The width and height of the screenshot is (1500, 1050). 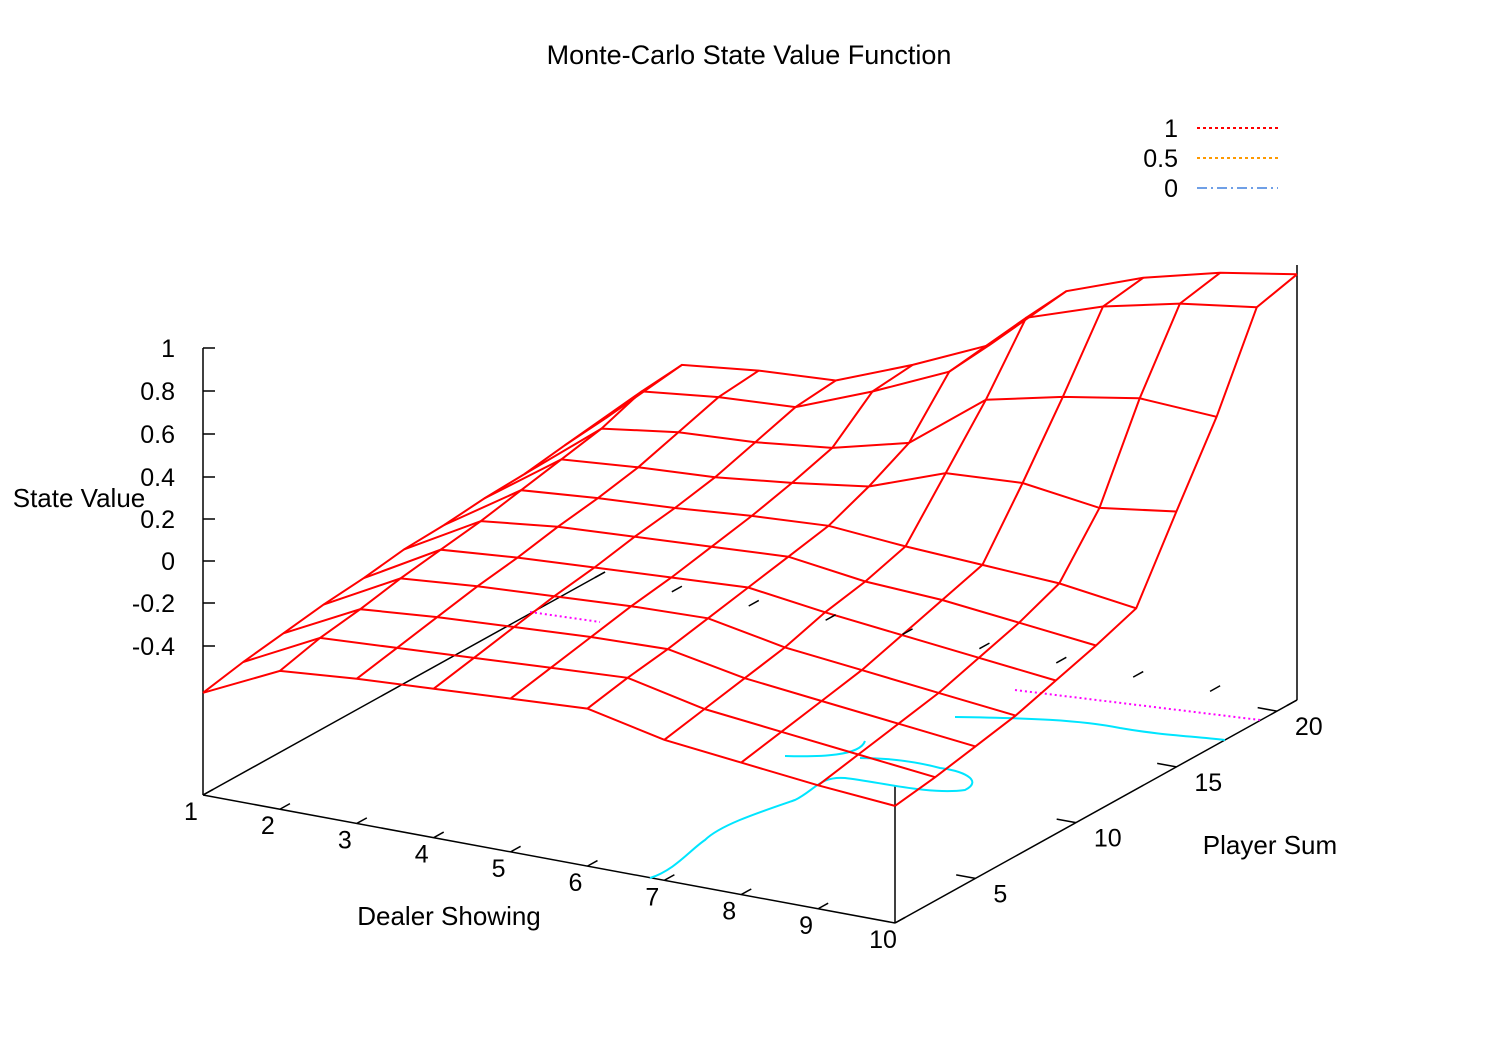 I want to click on legend-label: 0, so click(x=1171, y=189).